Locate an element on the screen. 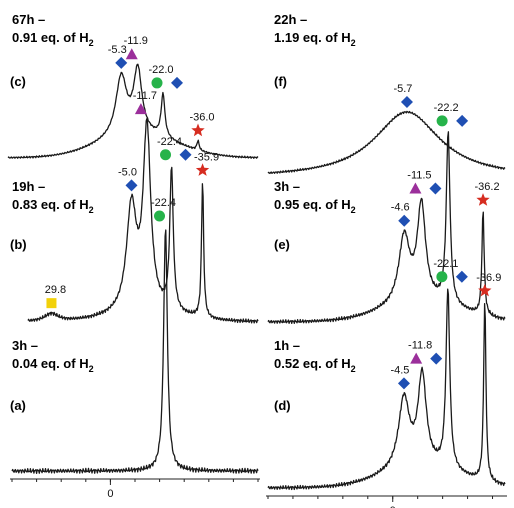  peak-shift-label: -11.8 is located at coordinates (420, 346).